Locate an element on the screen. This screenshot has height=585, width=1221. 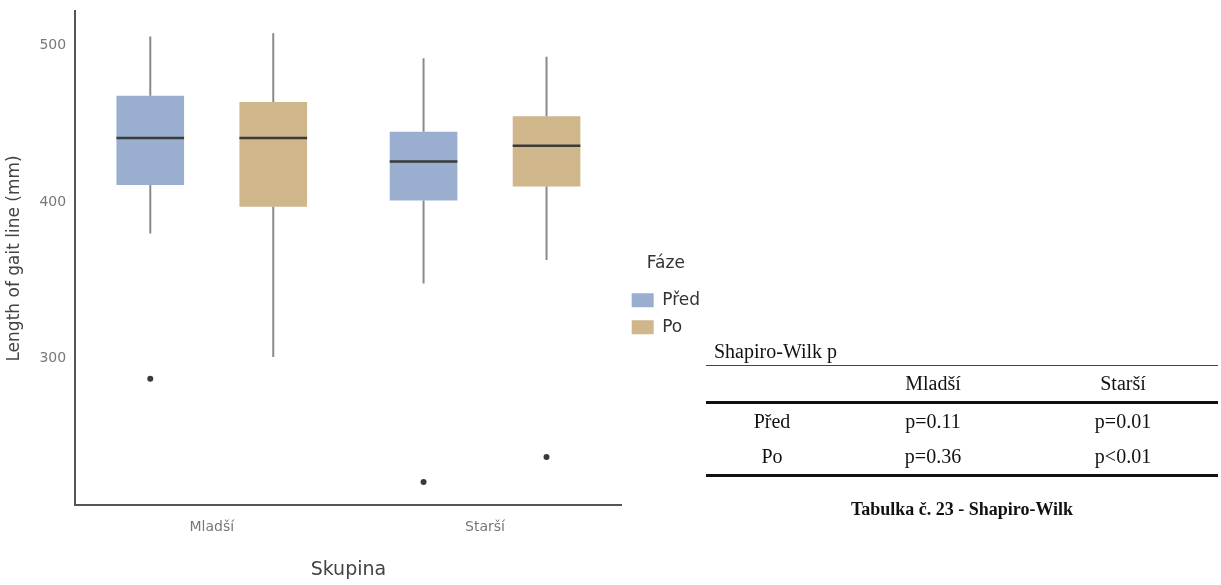
category-label: Po is located at coordinates (772, 456).